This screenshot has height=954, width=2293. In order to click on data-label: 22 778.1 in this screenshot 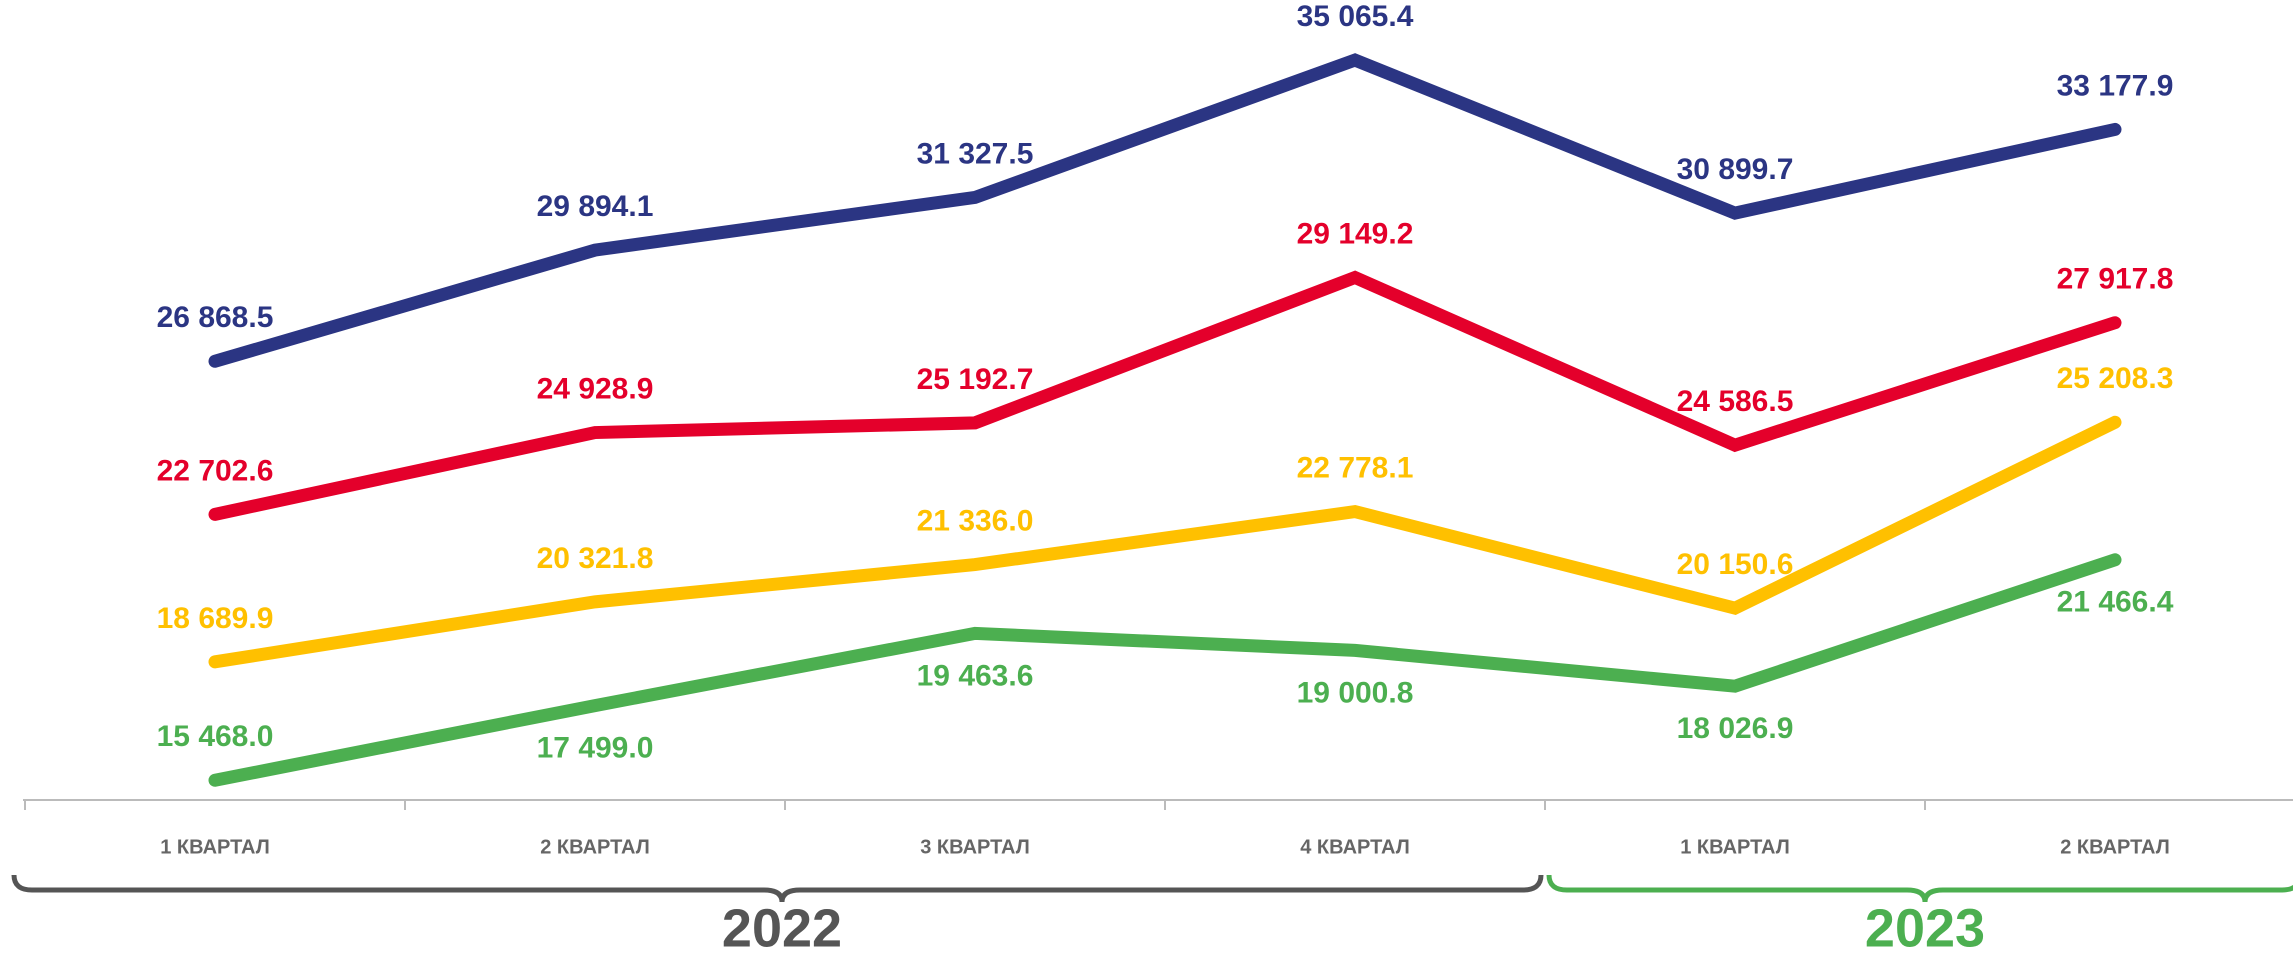, I will do `click(1355, 468)`.